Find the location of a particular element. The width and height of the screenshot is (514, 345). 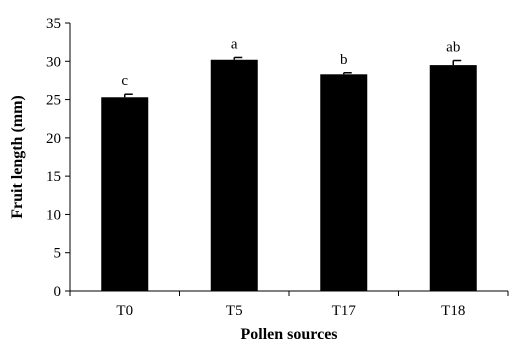

y-tick-label: 30 is located at coordinates (53, 62).